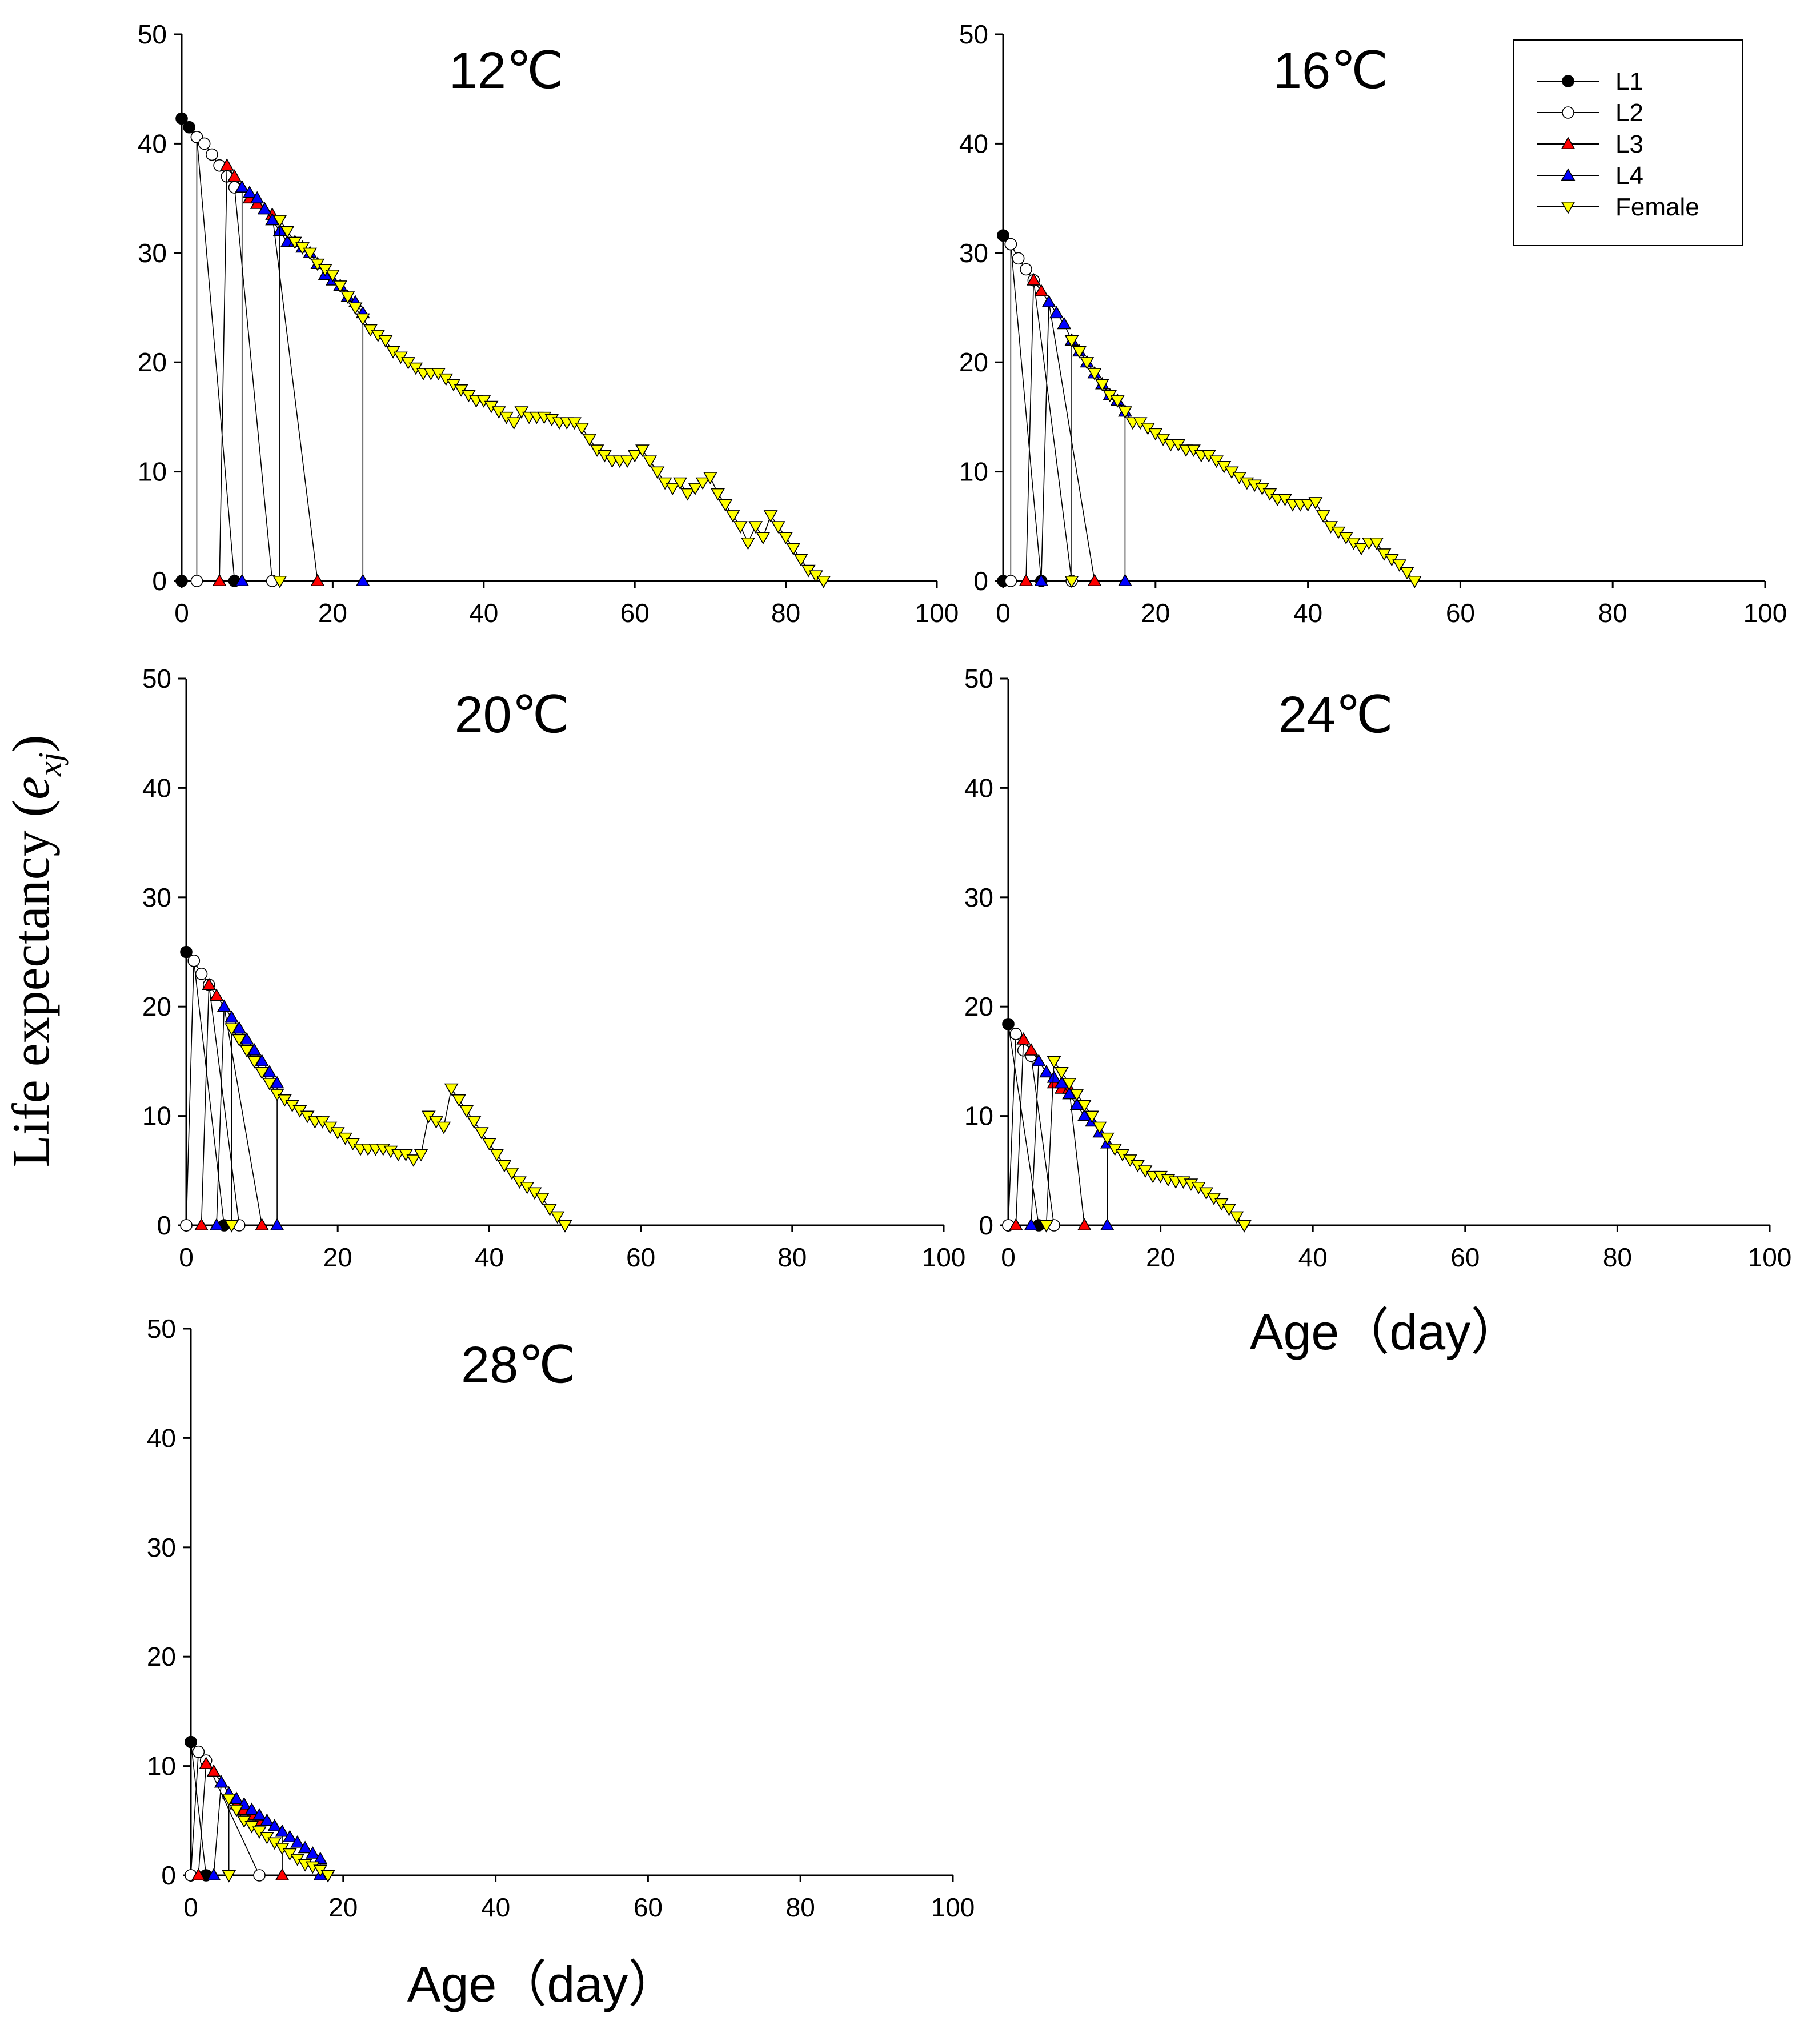  What do you see at coordinates (973, 472) in the screenshot?
I see `y-tick-label: 10` at bounding box center [973, 472].